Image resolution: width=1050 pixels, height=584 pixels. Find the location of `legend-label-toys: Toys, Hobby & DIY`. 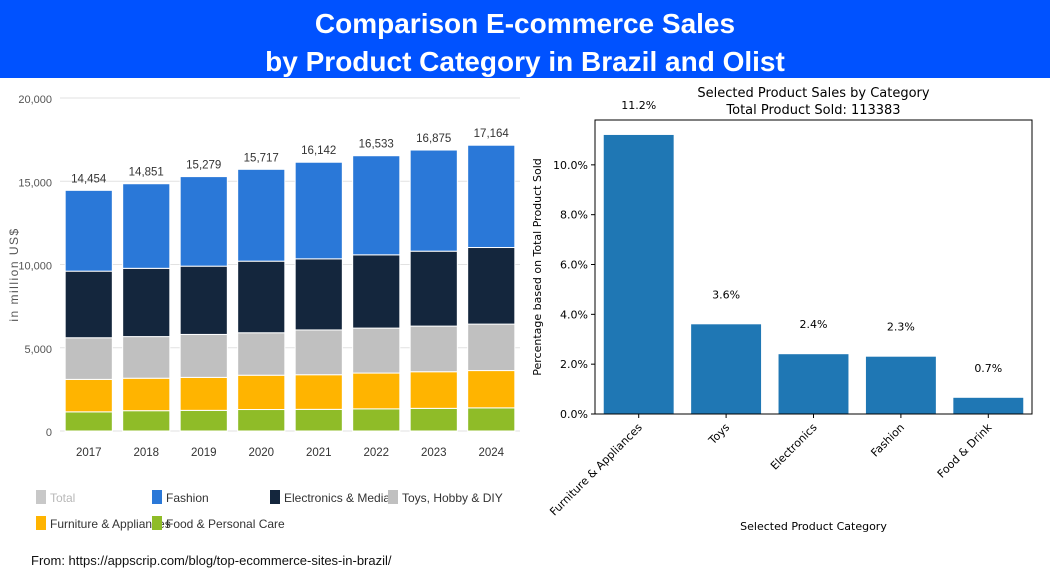

legend-label-toys: Toys, Hobby & DIY is located at coordinates (452, 498).